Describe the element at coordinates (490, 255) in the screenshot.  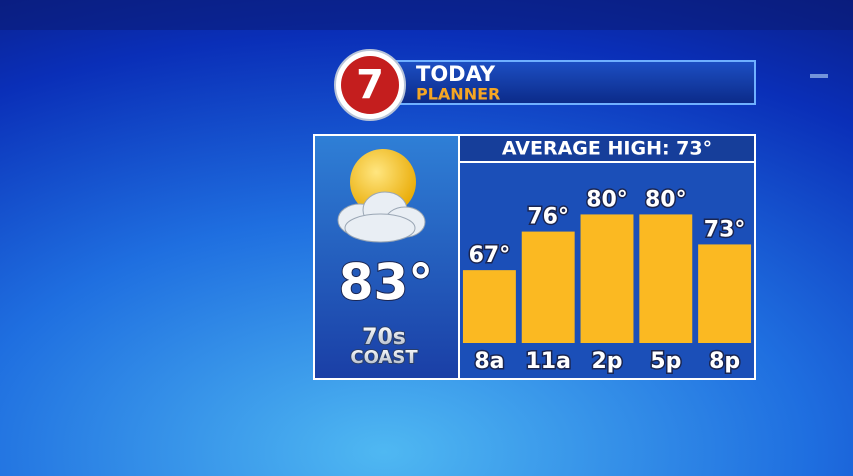
I see `value-label: 67°` at that location.